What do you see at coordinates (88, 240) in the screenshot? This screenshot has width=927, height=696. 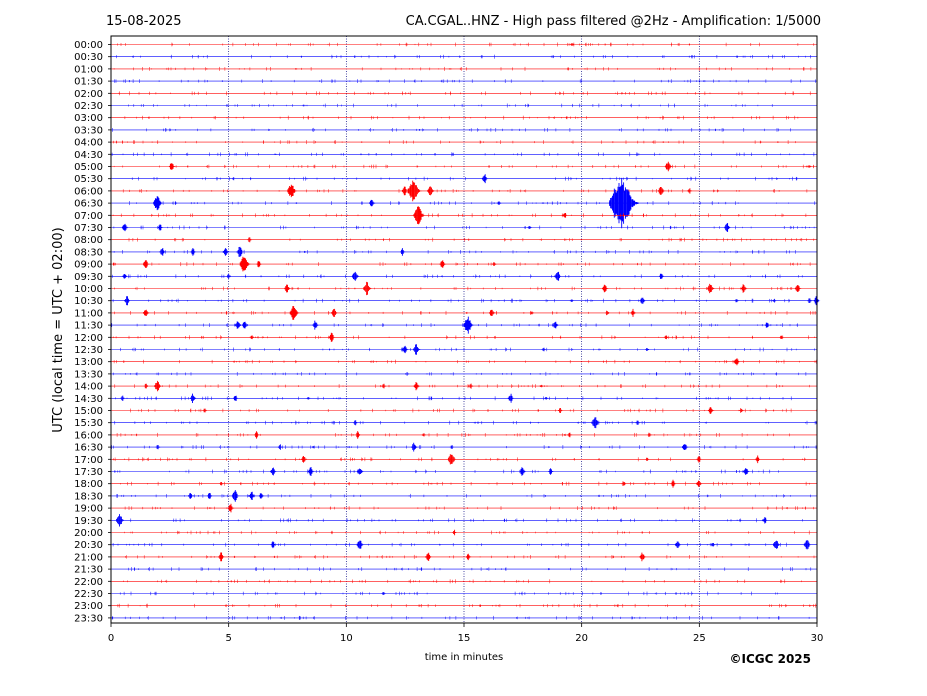 I see `y-tick-label: 08:00` at bounding box center [88, 240].